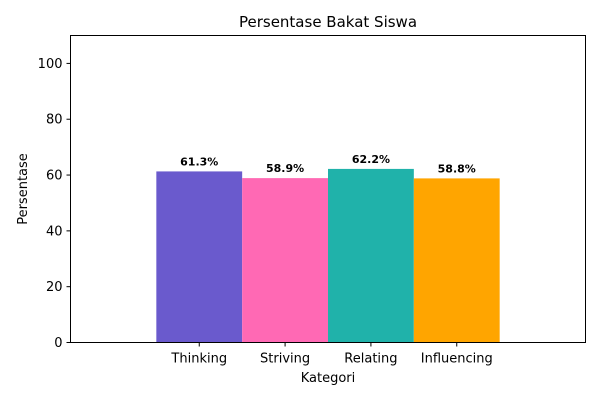  What do you see at coordinates (457, 168) in the screenshot?
I see `data-label-influencing: 58.8%` at bounding box center [457, 168].